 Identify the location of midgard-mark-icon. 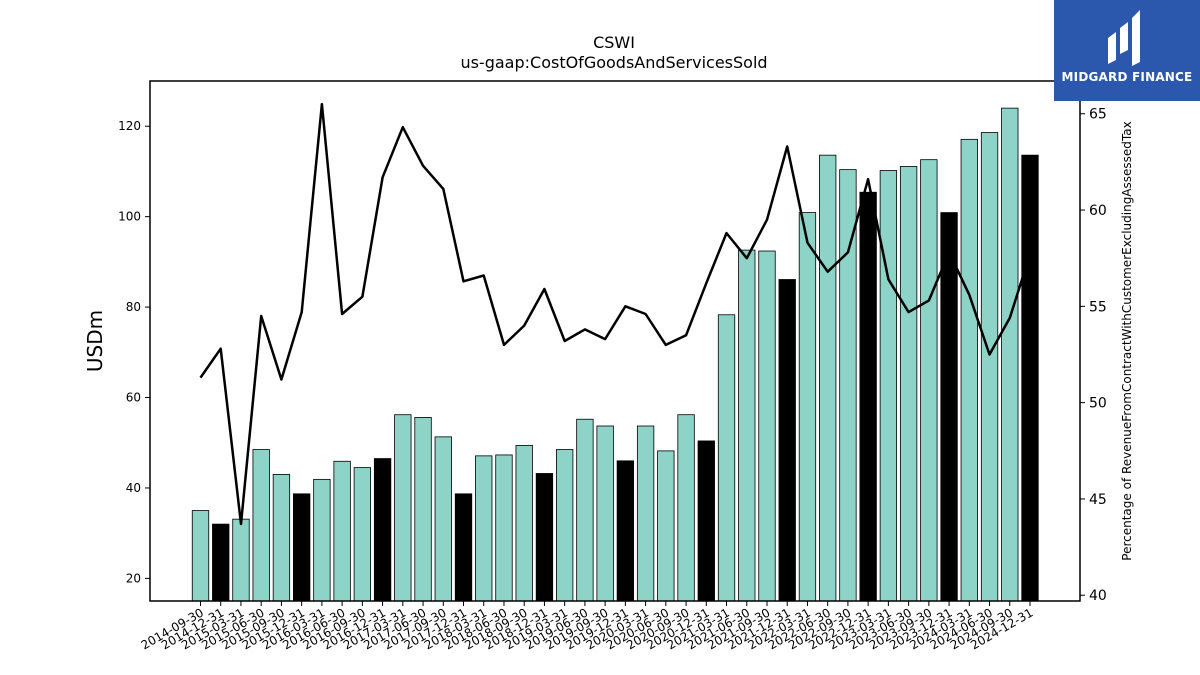
(1124, 38).